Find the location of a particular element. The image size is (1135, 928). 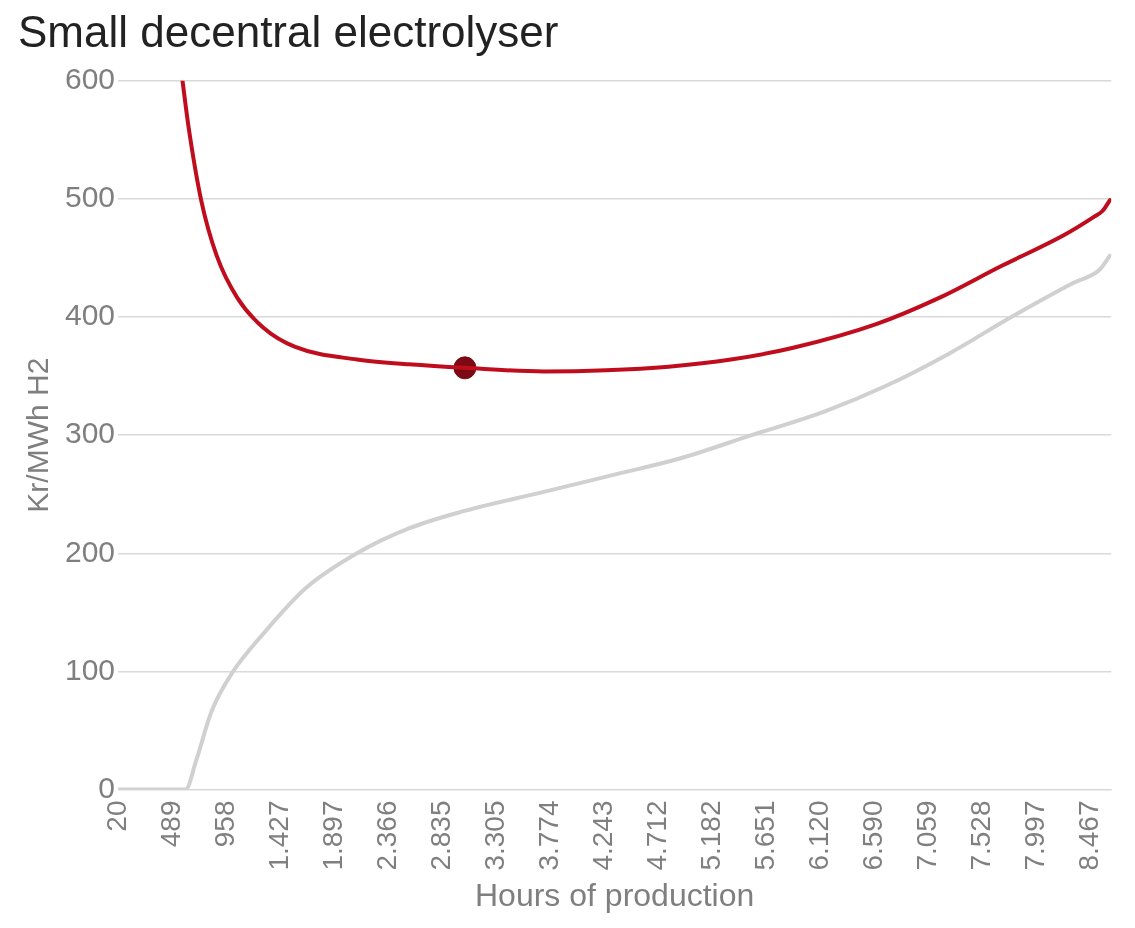

x-tick-label: 6.120 is located at coordinates (818, 835).